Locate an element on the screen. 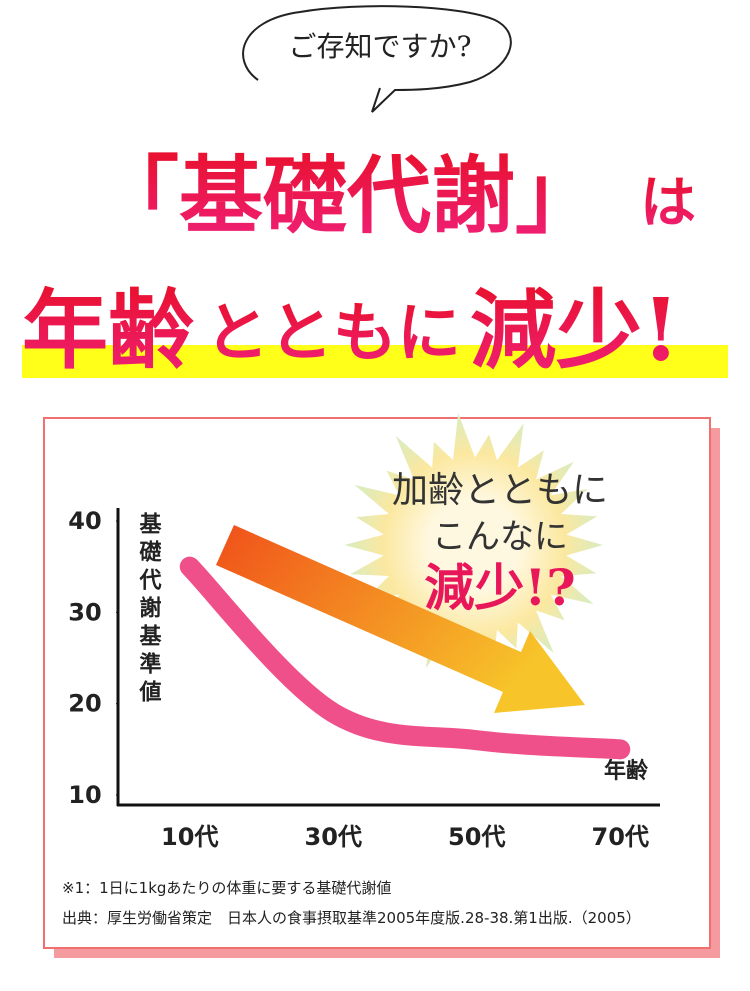 This screenshot has width=750, height=991. arrow is located at coordinates (400, 619).